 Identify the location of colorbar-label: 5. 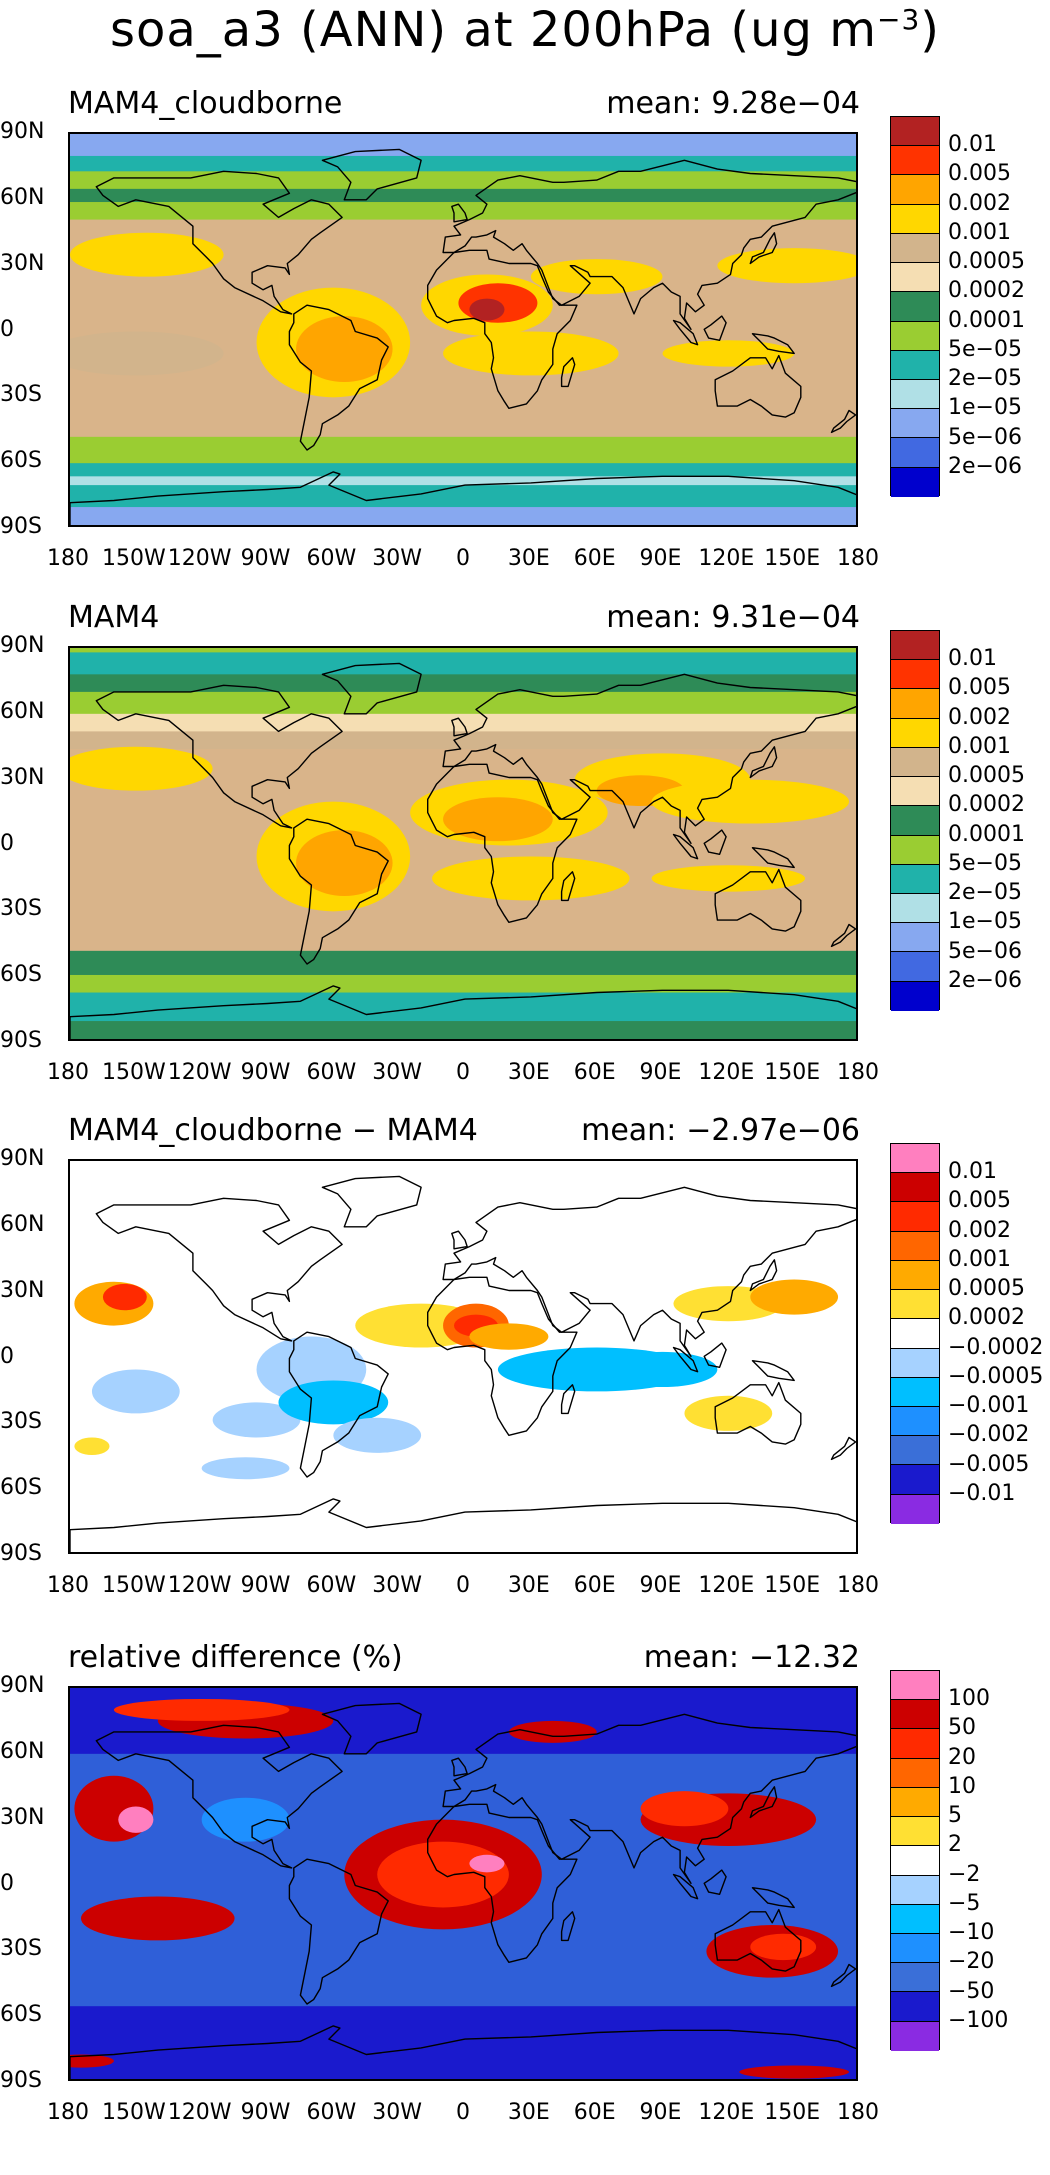
(955, 1816).